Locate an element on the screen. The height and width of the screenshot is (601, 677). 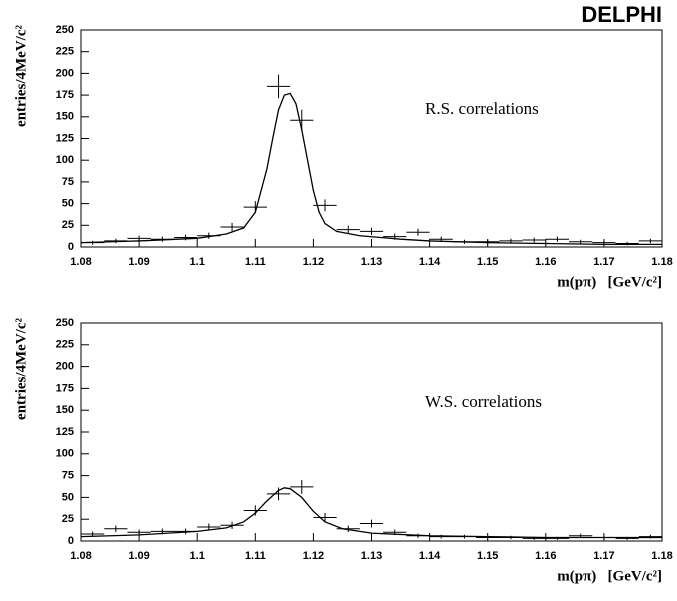
annotation: R.S. correlations is located at coordinates (482, 108).